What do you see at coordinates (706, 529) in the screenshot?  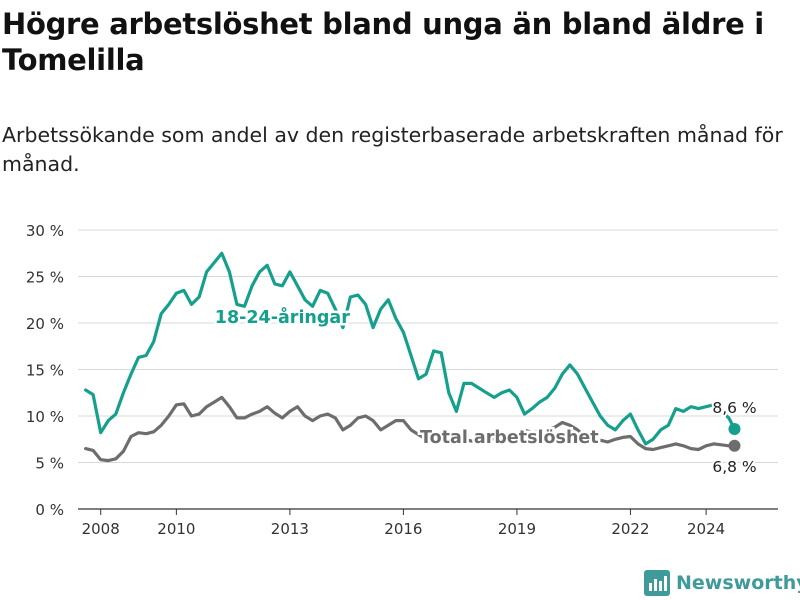 I see `x-tick-label: 2024` at bounding box center [706, 529].